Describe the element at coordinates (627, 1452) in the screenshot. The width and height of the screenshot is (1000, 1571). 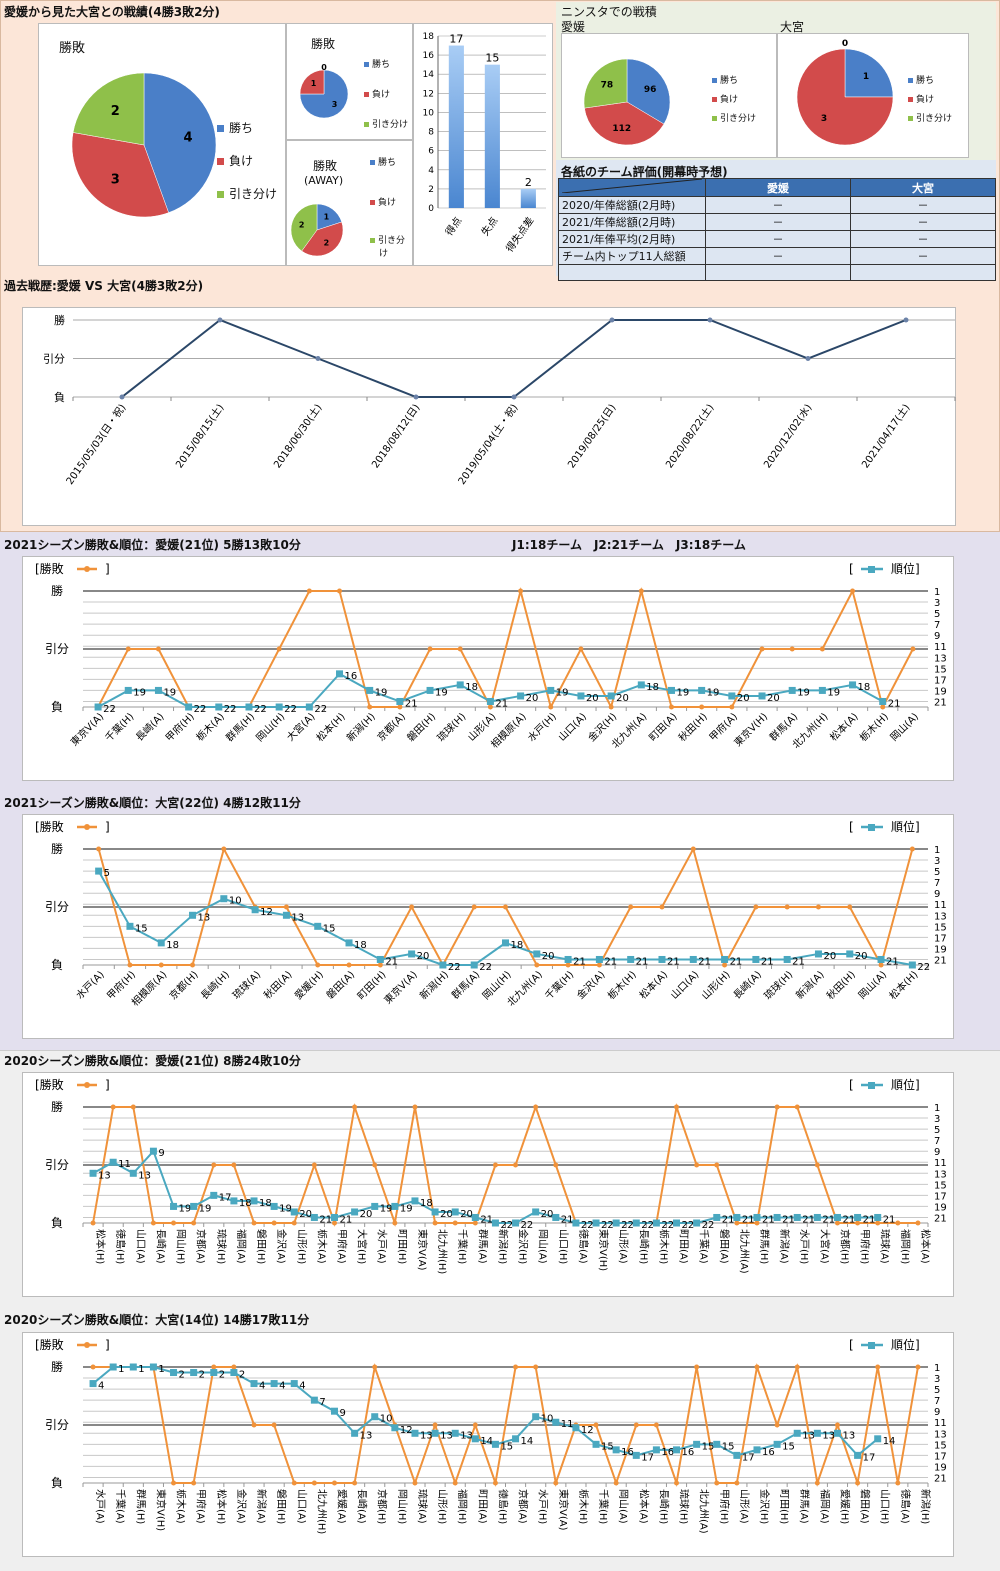
I see `rank-data-label: 16` at that location.